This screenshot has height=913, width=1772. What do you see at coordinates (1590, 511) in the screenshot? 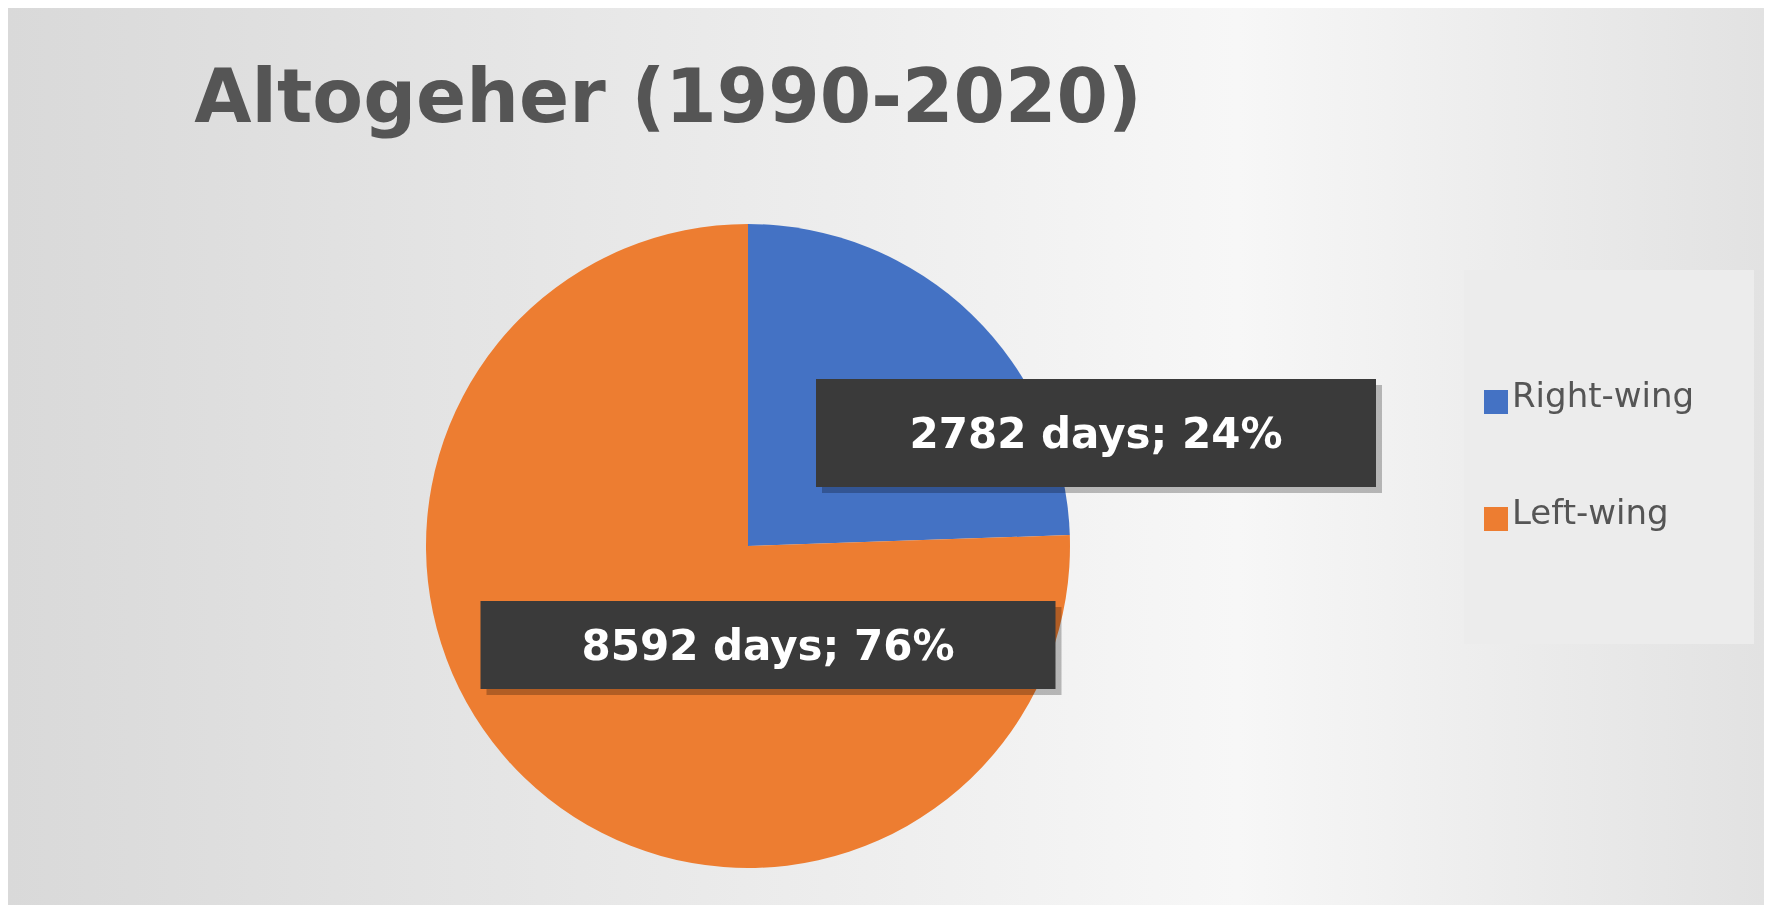
I see `legend-label: Left-wing` at bounding box center [1590, 511].